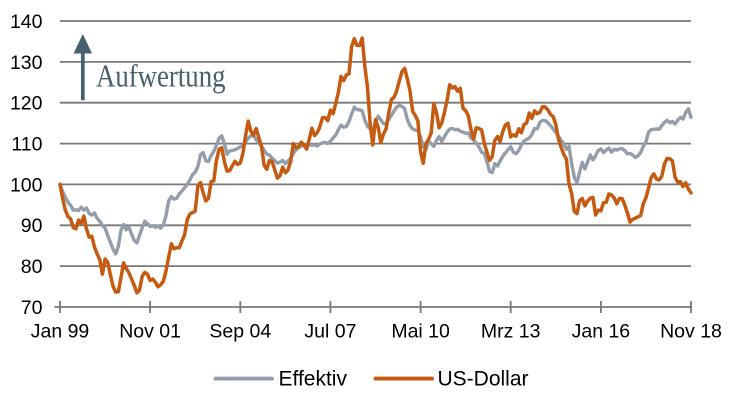 This screenshot has width=730, height=400. Describe the element at coordinates (26, 104) in the screenshot. I see `svg-text: 120` at that location.